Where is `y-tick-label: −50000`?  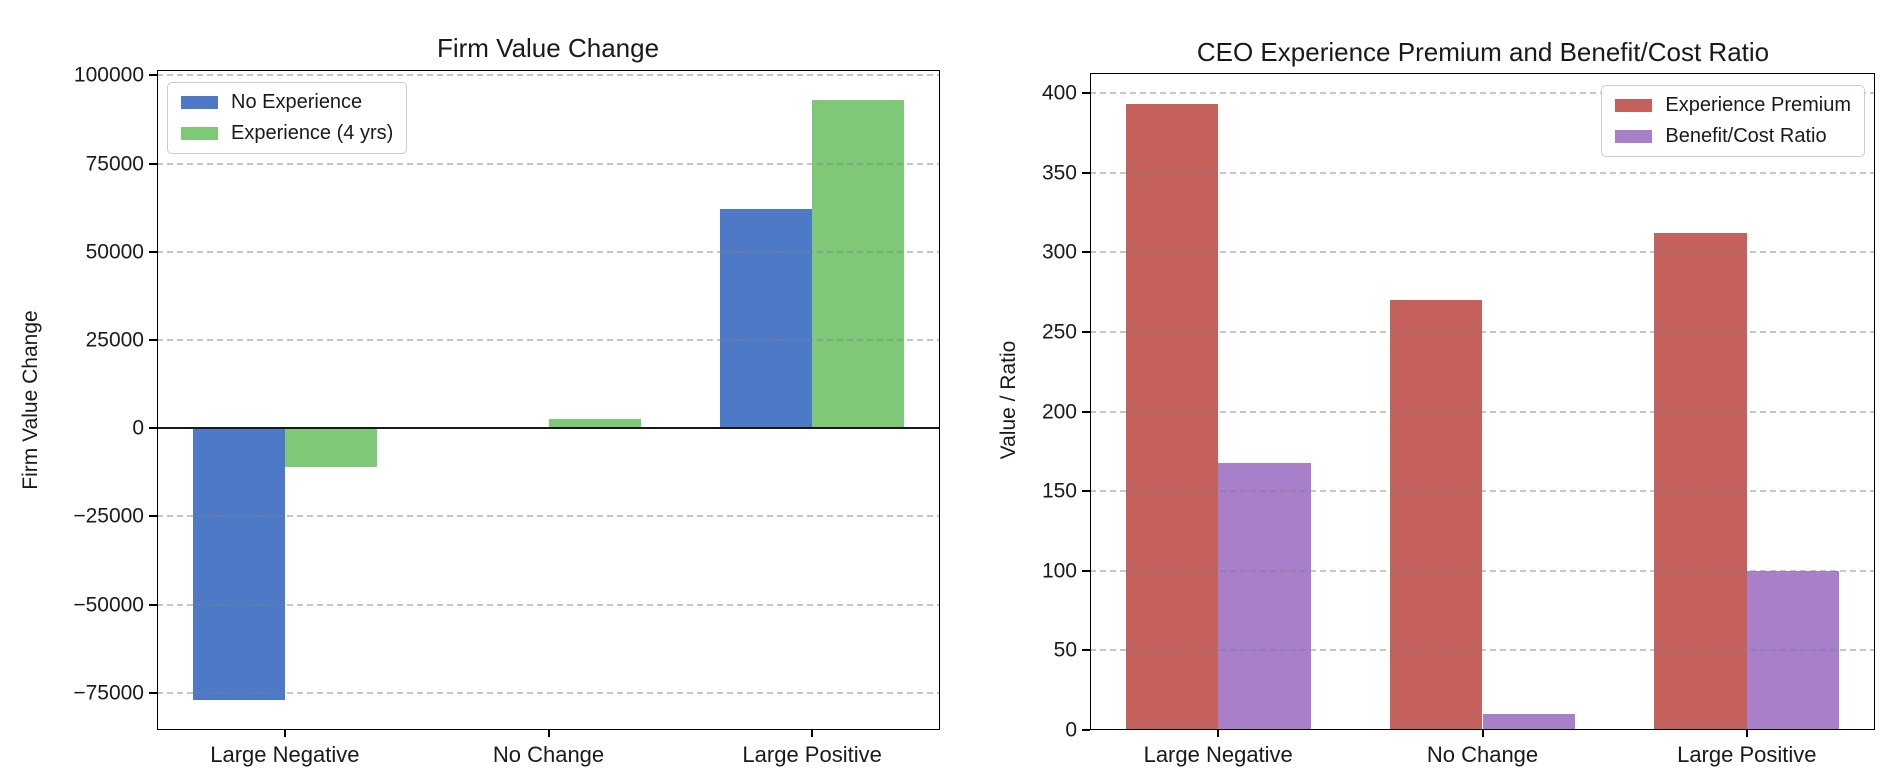 y-tick-label: −50000 is located at coordinates (108, 605).